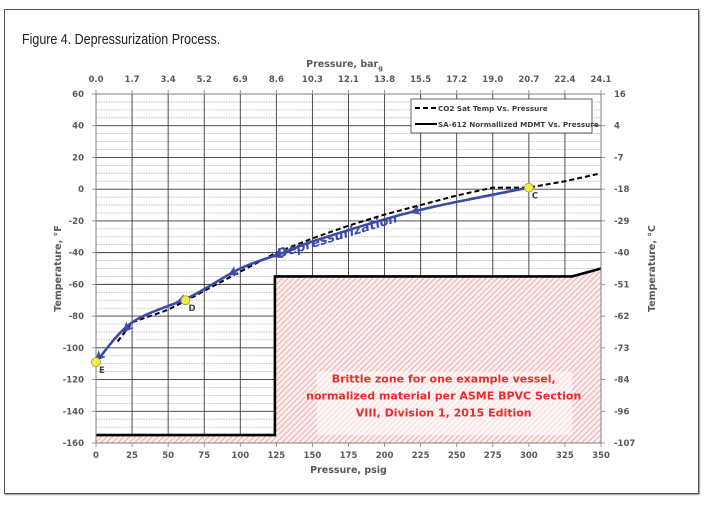 This screenshot has height=506, width=705. I want to click on y2-tick-label: -7, so click(619, 158).